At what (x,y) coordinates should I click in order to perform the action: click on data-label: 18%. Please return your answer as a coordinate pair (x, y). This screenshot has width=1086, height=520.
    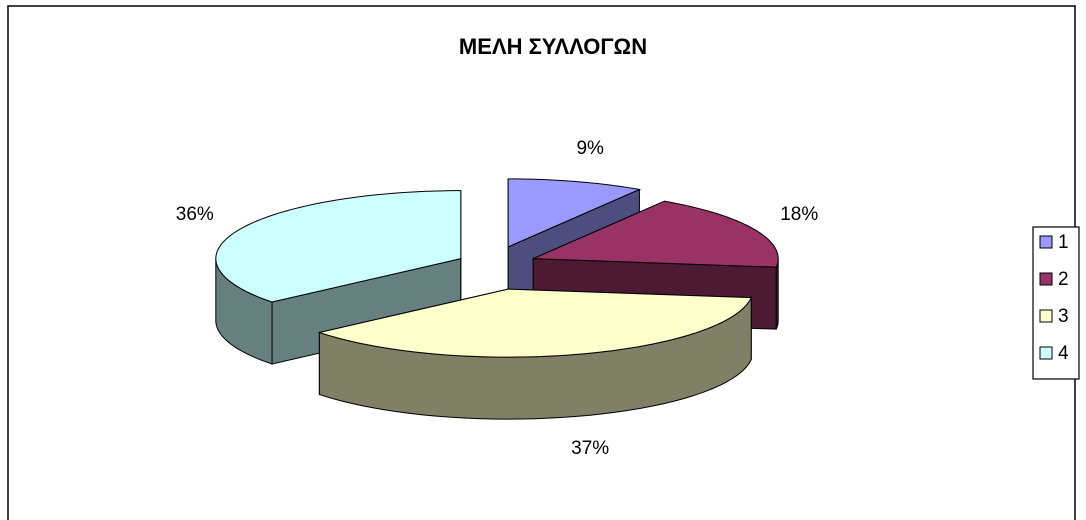
    Looking at the image, I should click on (799, 214).